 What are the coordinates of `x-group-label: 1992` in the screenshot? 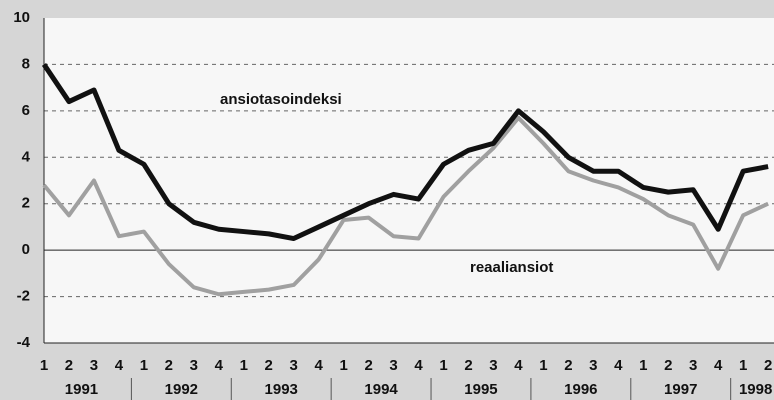 It's located at (181, 389).